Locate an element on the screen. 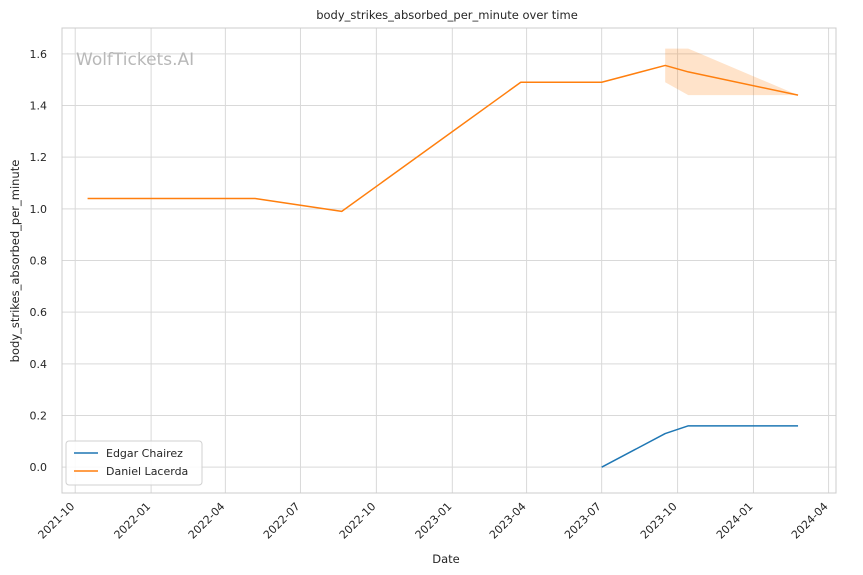 The height and width of the screenshot is (575, 863). series-line is located at coordinates (700, 446).